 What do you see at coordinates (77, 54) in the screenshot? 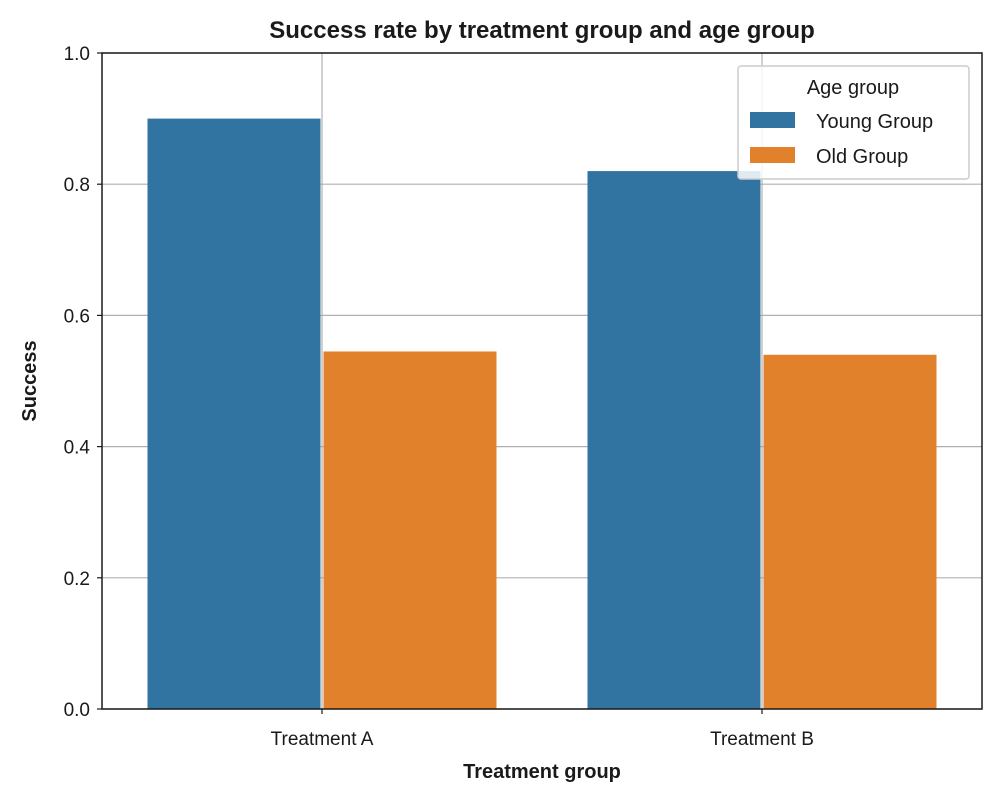
I see `y-tick-label: 1.0` at bounding box center [77, 54].